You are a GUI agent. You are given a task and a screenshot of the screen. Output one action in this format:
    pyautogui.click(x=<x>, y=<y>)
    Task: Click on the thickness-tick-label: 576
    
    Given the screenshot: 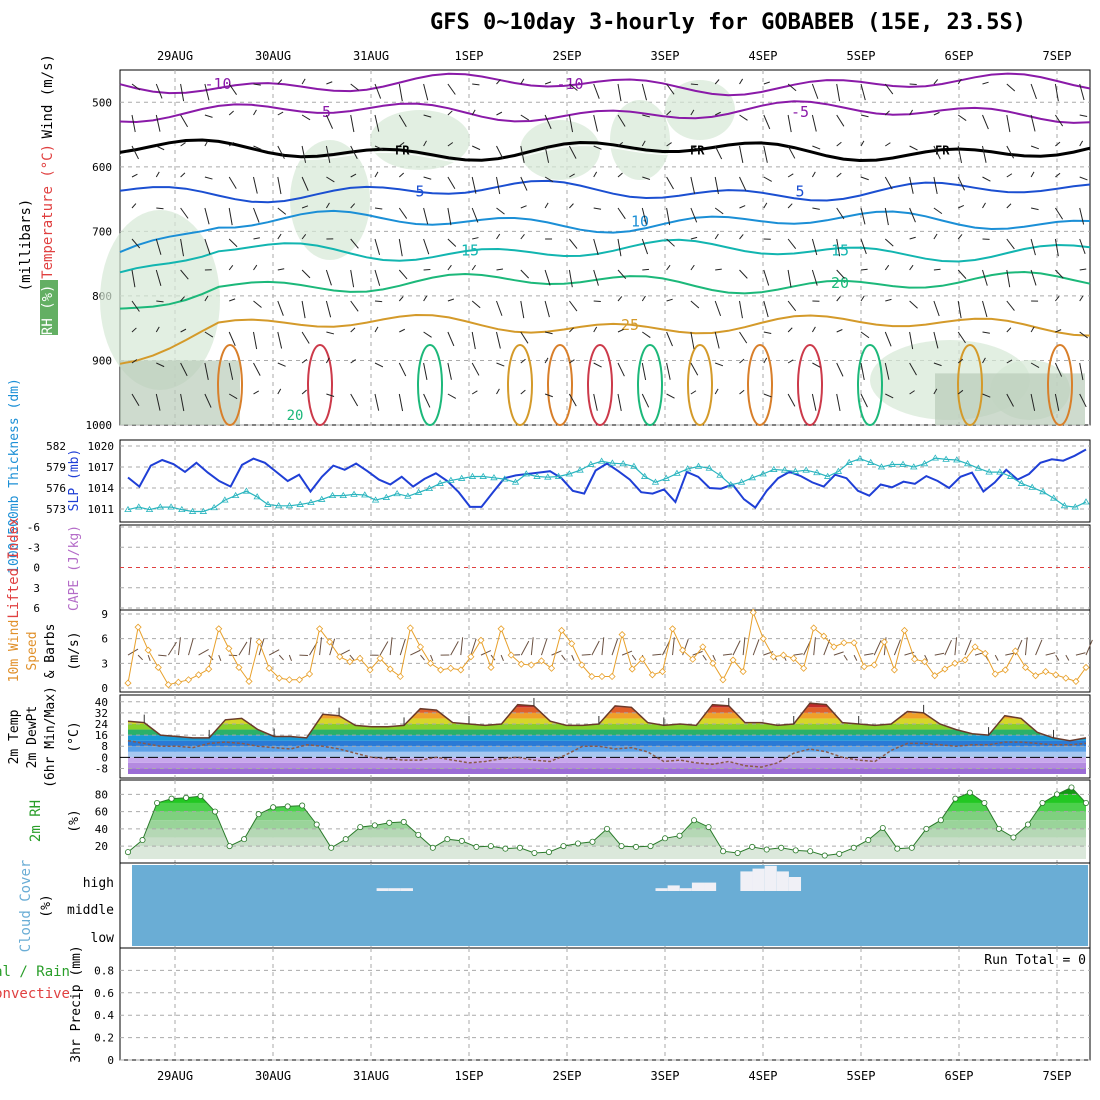 What is the action you would take?
    pyautogui.click(x=56, y=488)
    